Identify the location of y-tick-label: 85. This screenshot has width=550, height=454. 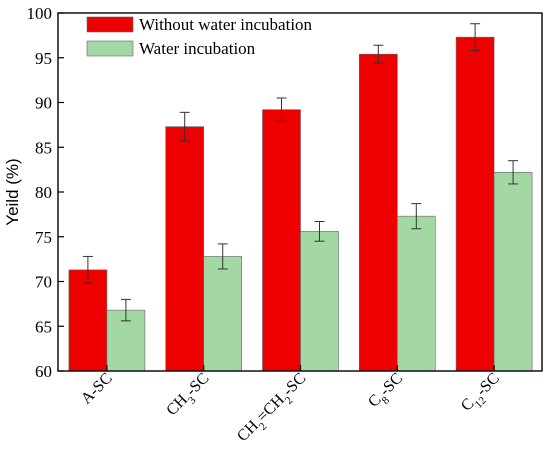
(43, 147).